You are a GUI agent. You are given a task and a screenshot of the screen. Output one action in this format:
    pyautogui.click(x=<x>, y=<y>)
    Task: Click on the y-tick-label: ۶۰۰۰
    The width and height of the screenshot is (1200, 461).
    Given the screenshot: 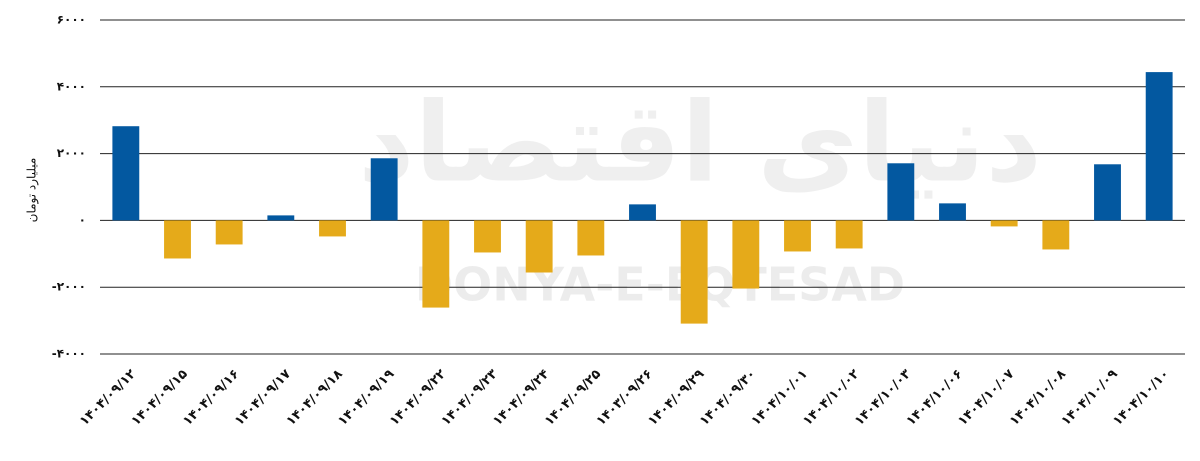 What is the action you would take?
    pyautogui.click(x=71, y=20)
    